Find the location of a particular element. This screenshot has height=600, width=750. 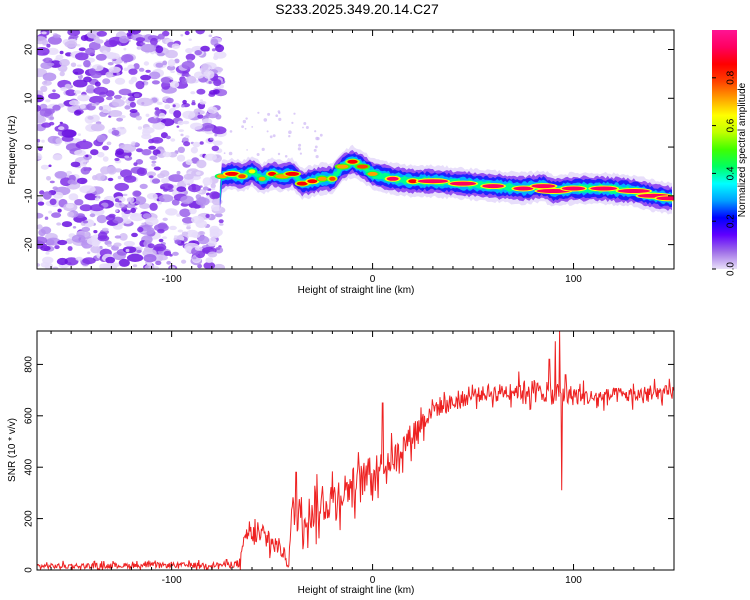

colorbar-ticks: 0.0 0.2 0.4 0.6 0.8 is located at coordinates (724, 173).